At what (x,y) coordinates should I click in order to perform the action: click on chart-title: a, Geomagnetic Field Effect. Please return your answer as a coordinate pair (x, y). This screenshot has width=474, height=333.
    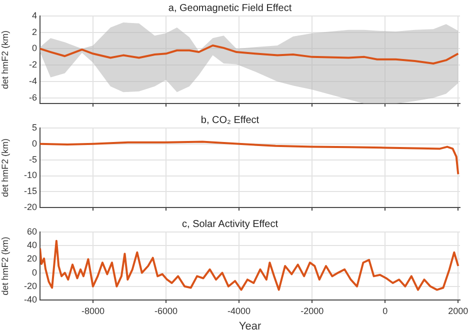
    Looking at the image, I should click on (230, 8).